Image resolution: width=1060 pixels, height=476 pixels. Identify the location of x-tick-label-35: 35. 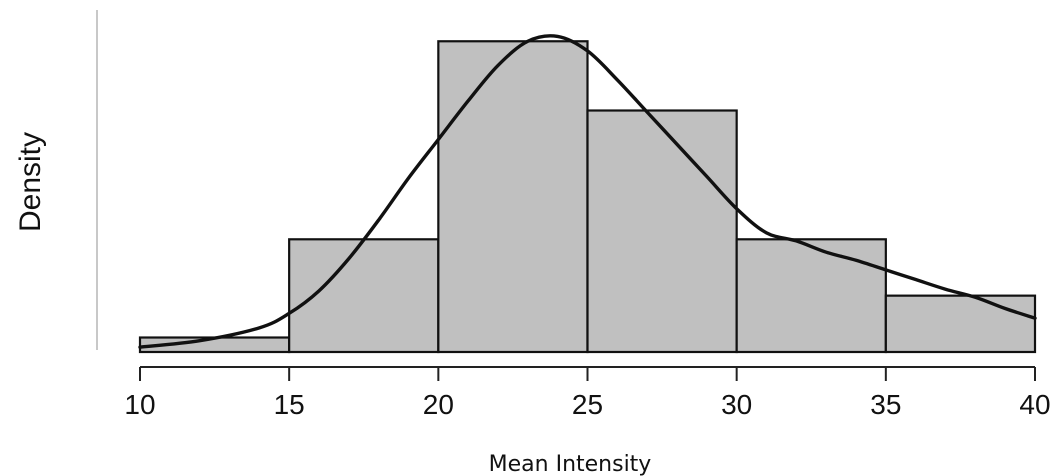
(885, 404).